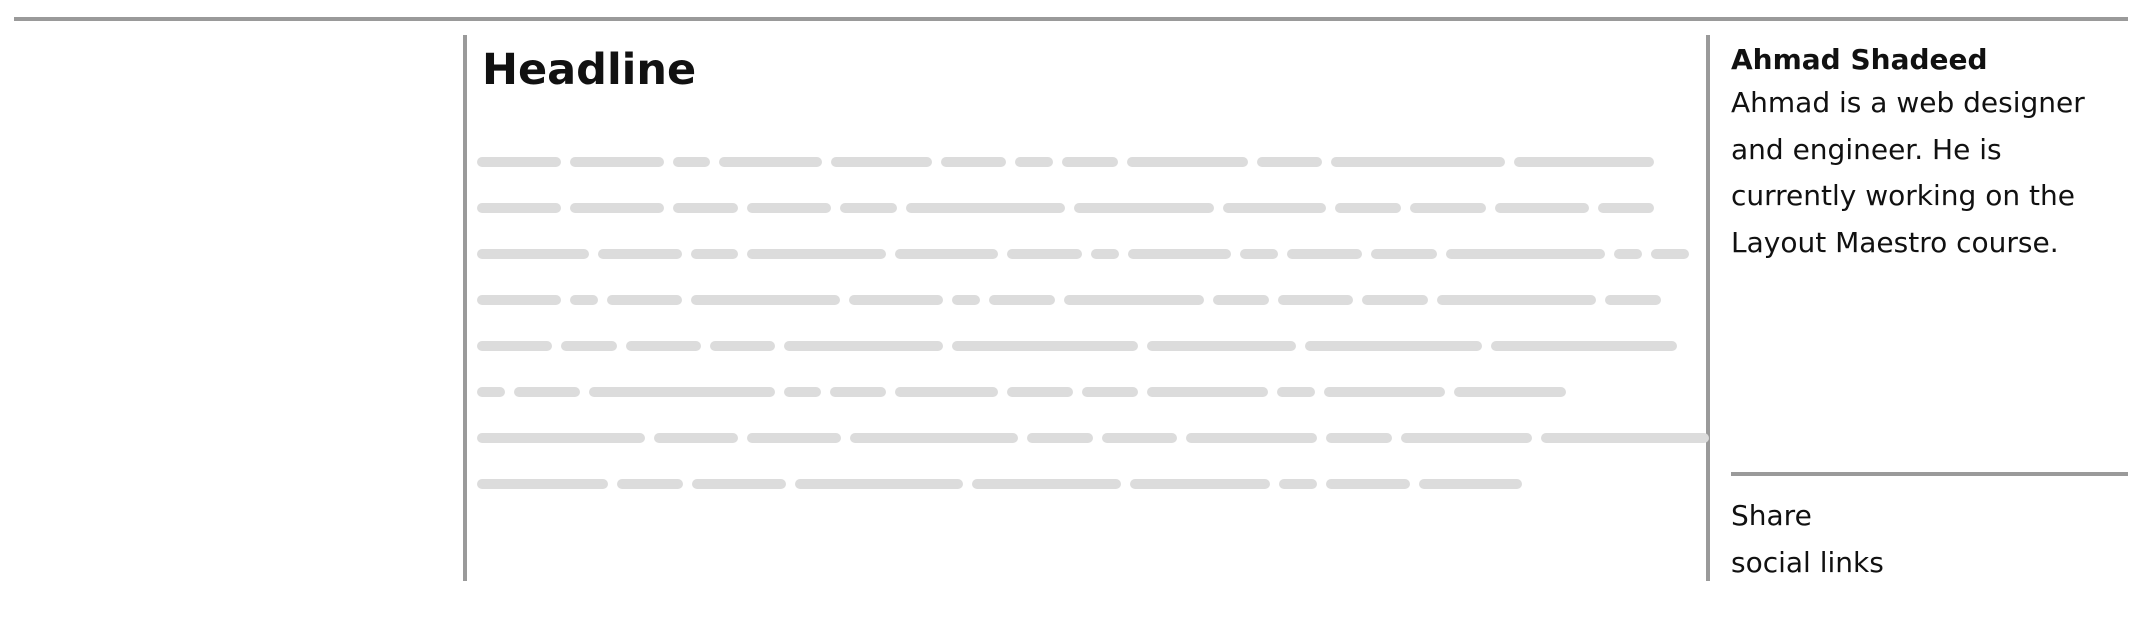 This screenshot has width=2155, height=623. I want to click on top-rule, so click(1071, 19).